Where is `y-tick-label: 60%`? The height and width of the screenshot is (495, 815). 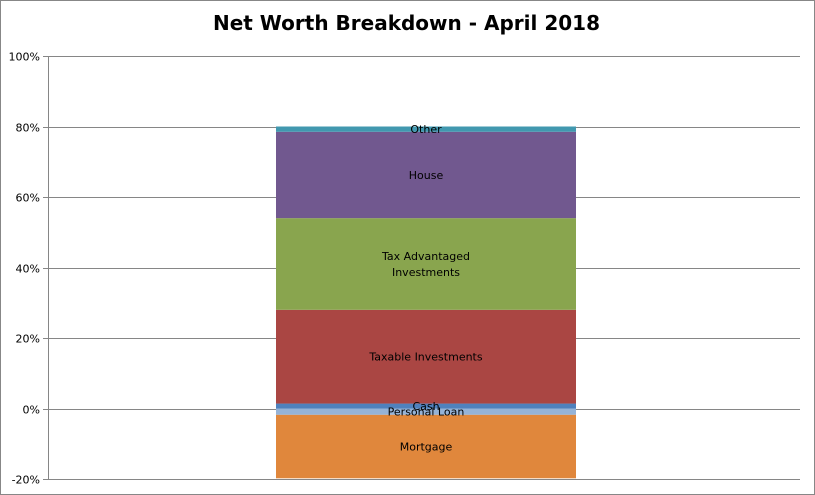 y-tick-label: 60% is located at coordinates (28, 198).